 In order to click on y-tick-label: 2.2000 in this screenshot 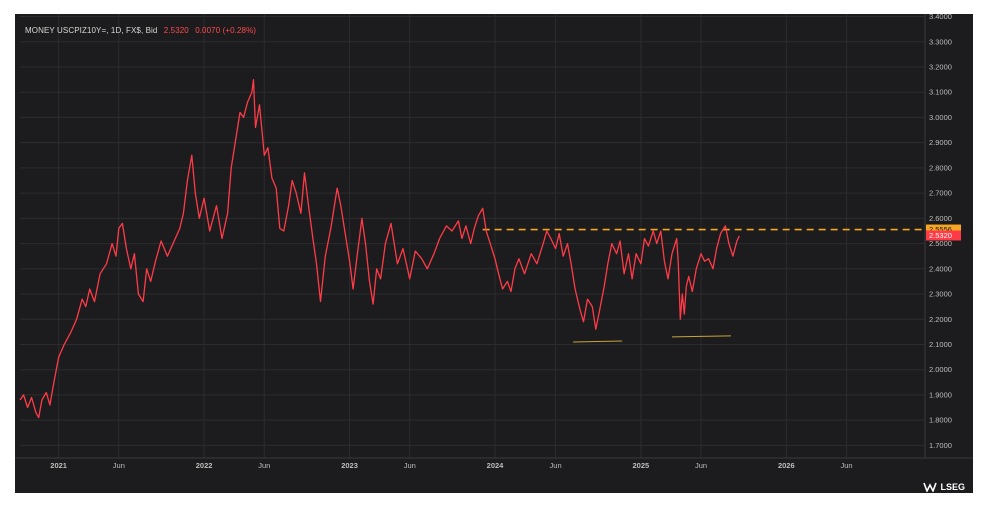, I will do `click(940, 319)`.